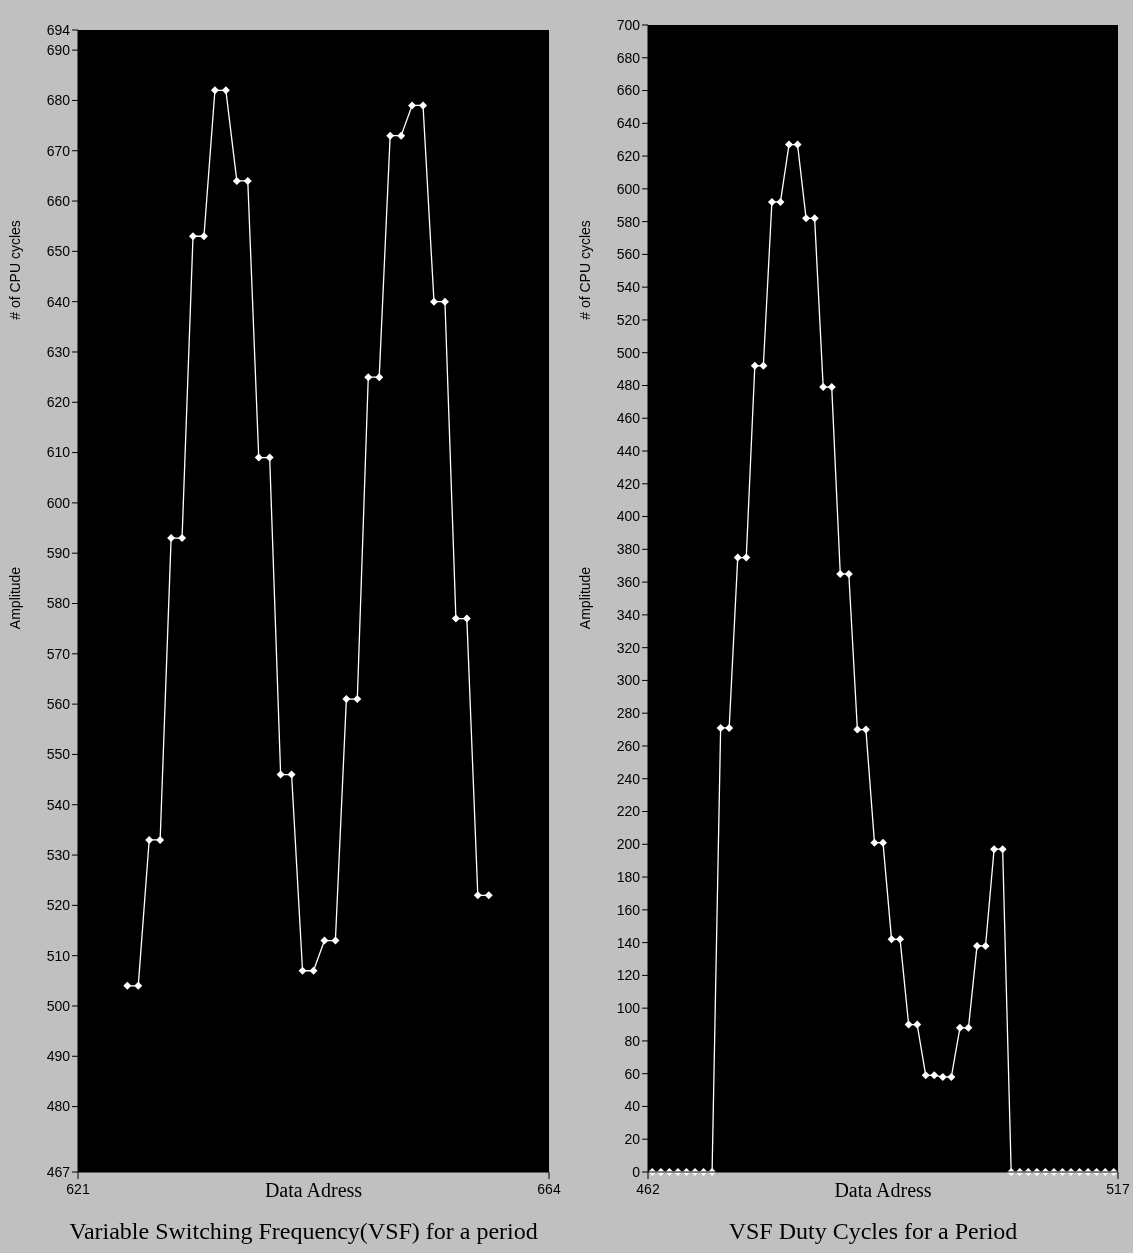 The image size is (1133, 1253). What do you see at coordinates (648, 1189) in the screenshot?
I see `x-tick-label: 462` at bounding box center [648, 1189].